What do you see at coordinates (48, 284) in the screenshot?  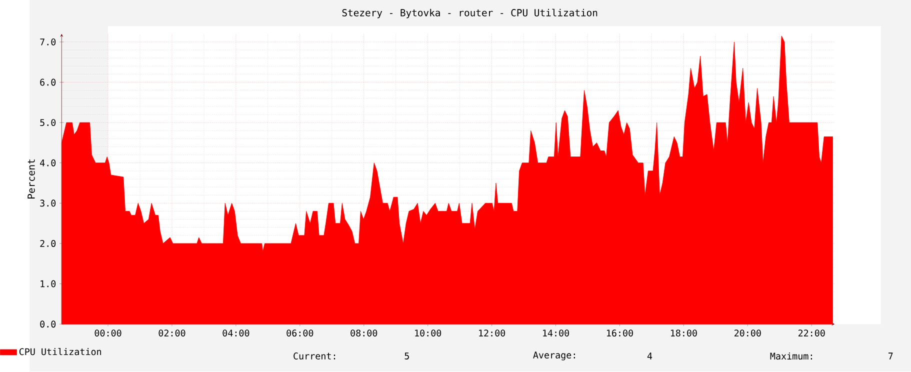 I see `y-tick-label: 1.0` at bounding box center [48, 284].